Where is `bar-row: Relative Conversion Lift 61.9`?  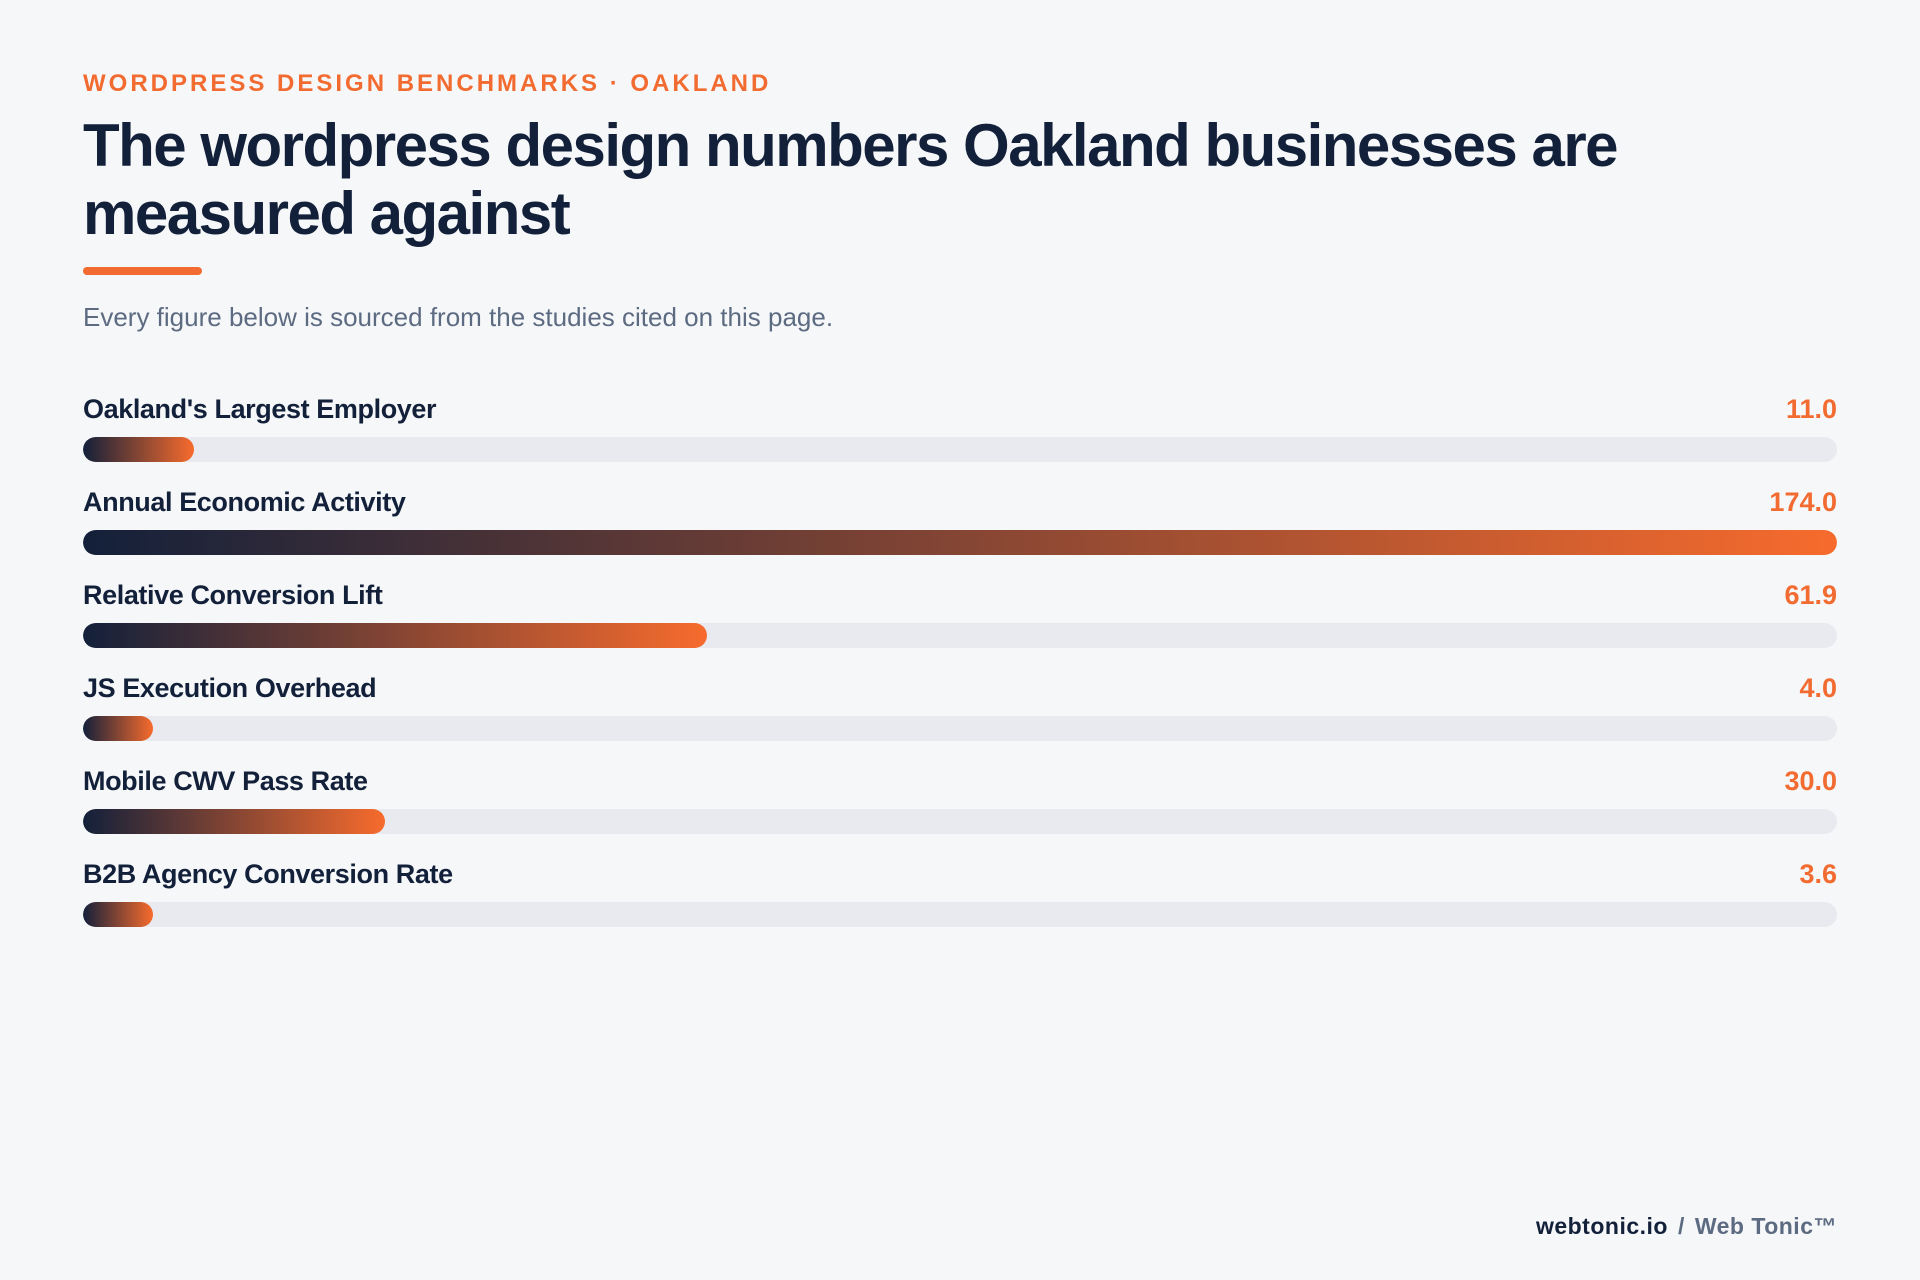
bar-row: Relative Conversion Lift 61.9 is located at coordinates (960, 614).